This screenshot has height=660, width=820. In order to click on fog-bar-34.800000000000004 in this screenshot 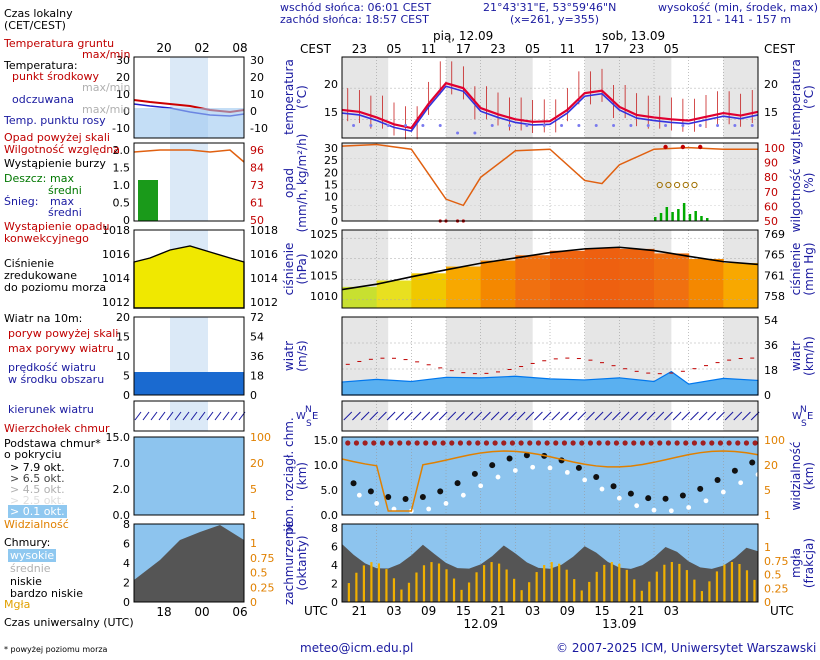, I will do `click(544, 583)`.